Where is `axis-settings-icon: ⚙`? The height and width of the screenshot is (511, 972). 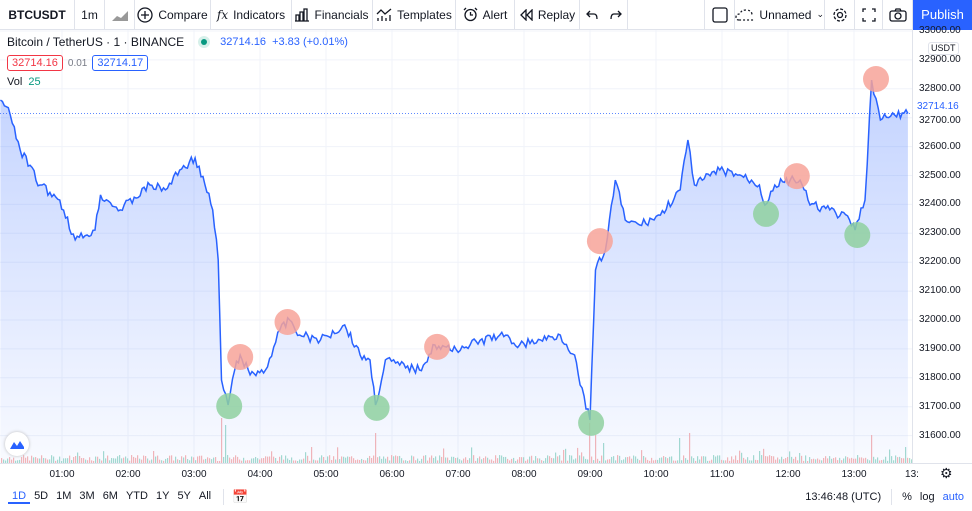
axis-settings-icon: ⚙ is located at coordinates (946, 473).